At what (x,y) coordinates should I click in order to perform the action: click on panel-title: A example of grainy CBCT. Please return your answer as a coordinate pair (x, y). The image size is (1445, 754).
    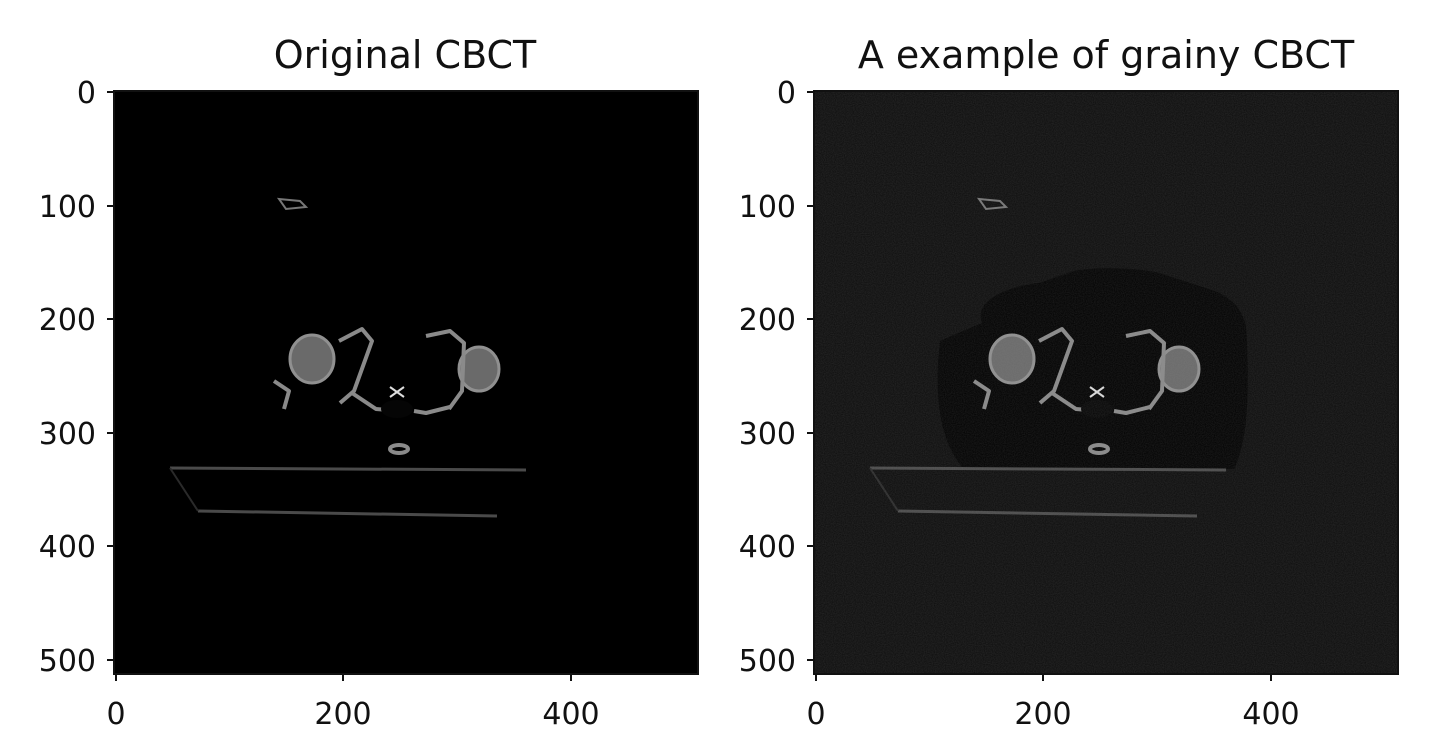
    Looking at the image, I should click on (1106, 55).